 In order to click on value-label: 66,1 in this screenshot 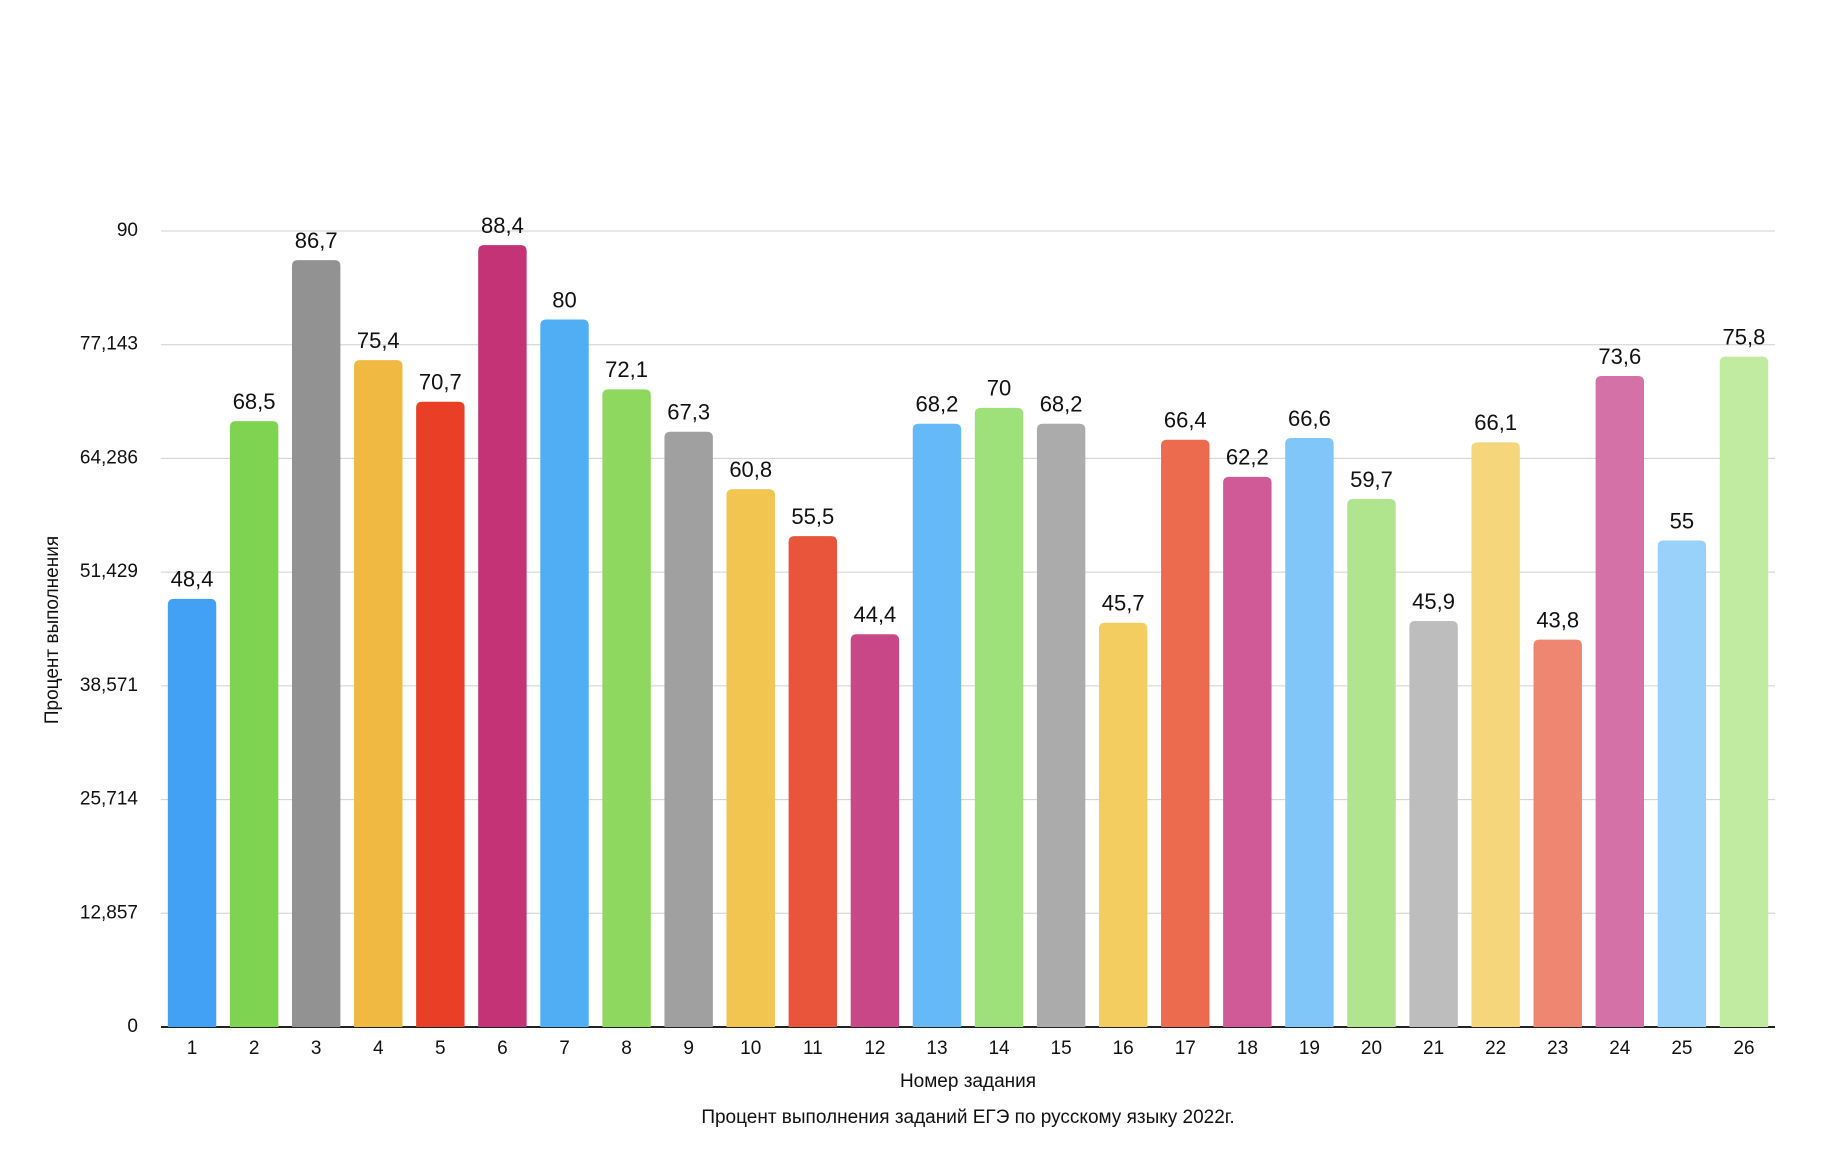, I will do `click(1495, 422)`.